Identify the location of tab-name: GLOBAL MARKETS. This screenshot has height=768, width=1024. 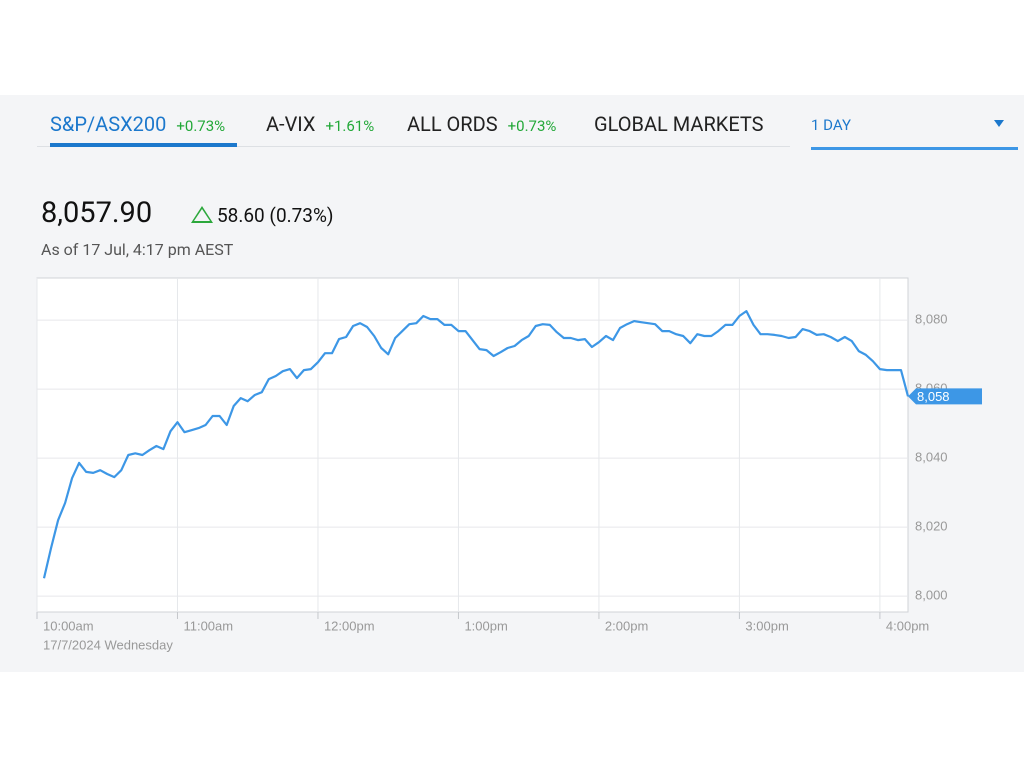
(679, 124).